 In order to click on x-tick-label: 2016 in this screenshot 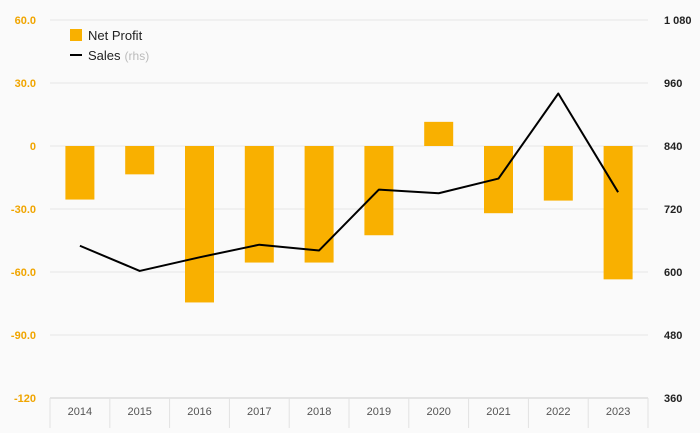, I will do `click(199, 412)`.